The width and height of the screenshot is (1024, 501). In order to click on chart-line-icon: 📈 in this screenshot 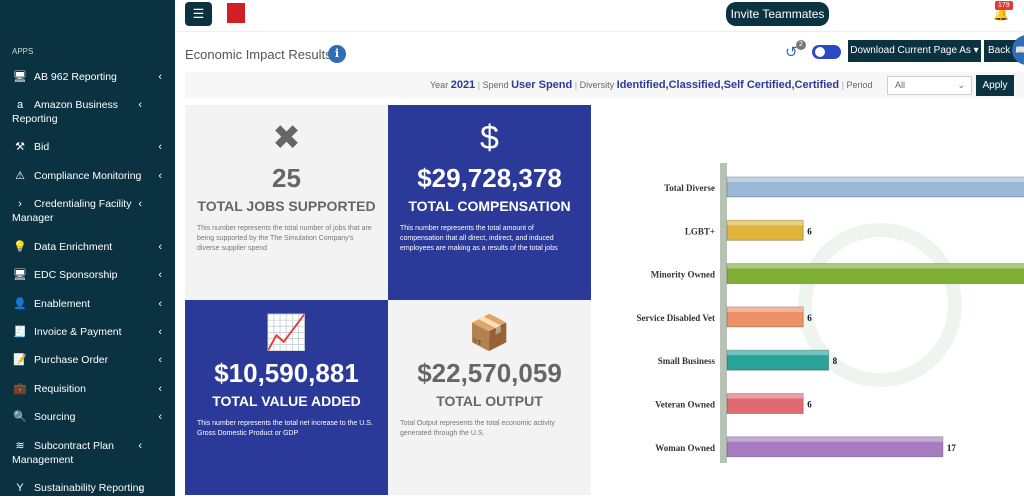, I will do `click(286, 333)`.